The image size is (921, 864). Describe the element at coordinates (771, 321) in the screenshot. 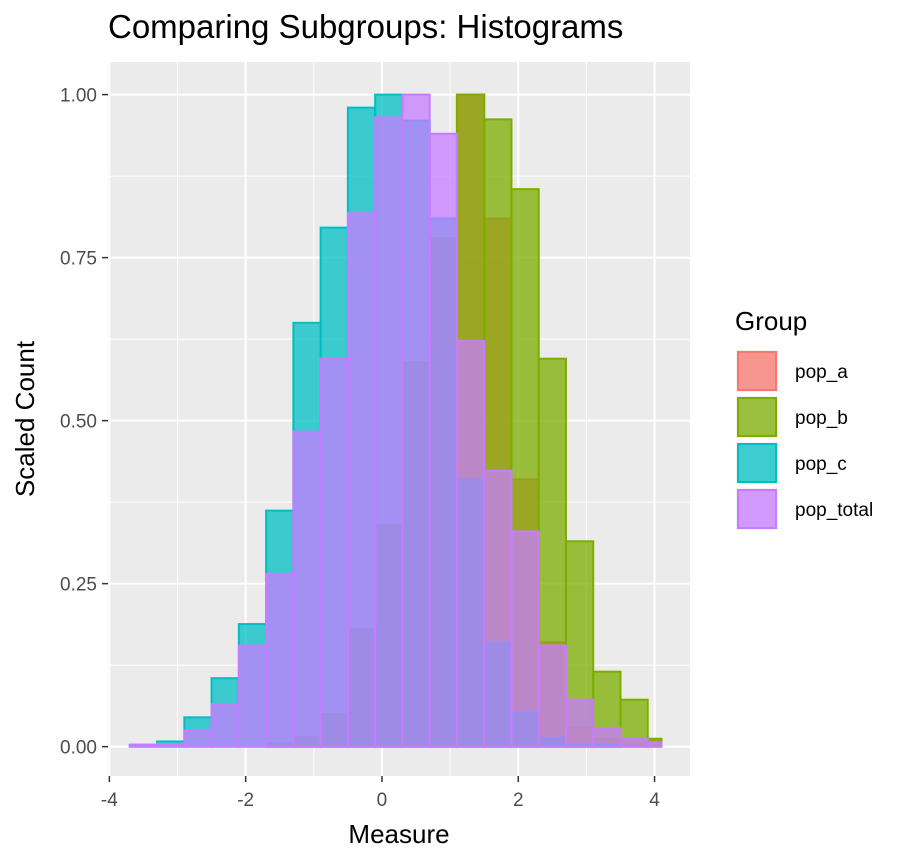

I see `legend-title: Group` at that location.